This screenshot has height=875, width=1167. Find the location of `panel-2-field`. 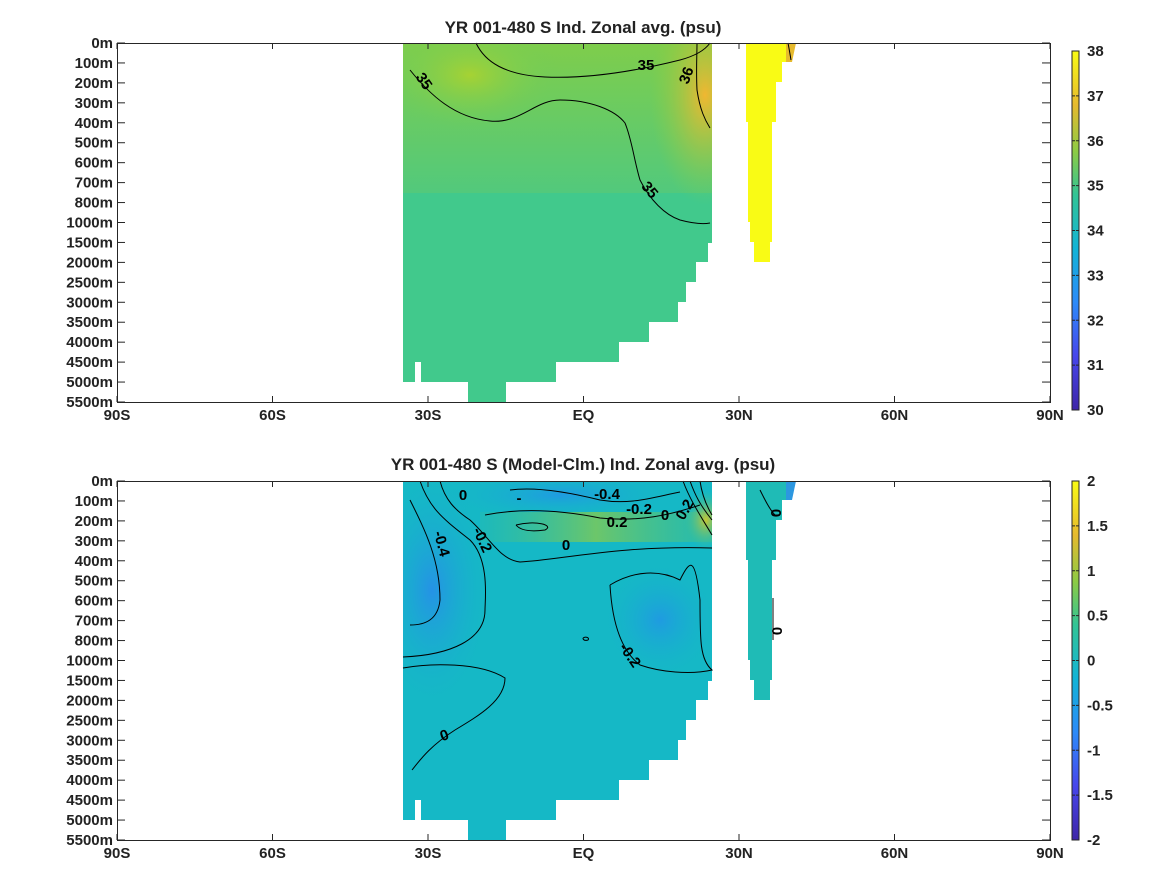

panel-2-field is located at coordinates (557, 660).